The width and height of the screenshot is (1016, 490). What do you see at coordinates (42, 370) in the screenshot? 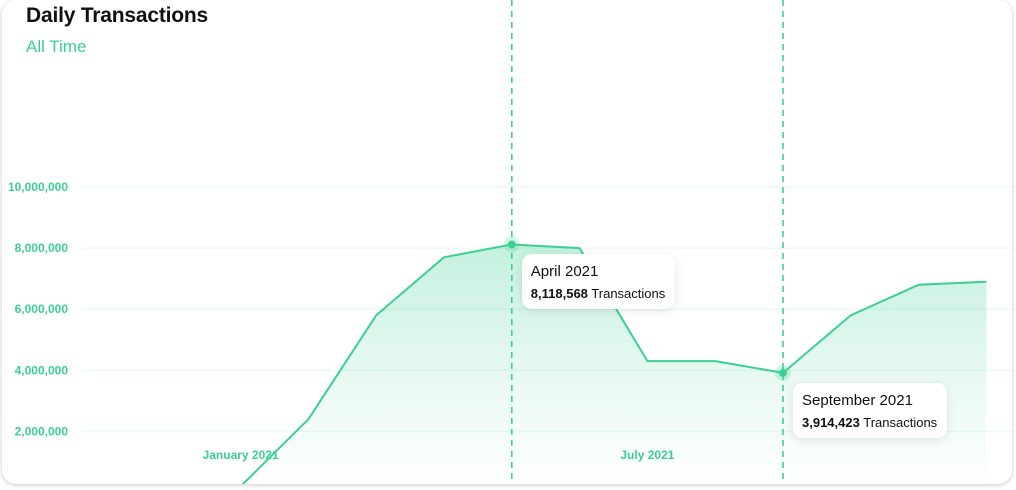
I see `y-tick-label: 4,000,000` at bounding box center [42, 370].